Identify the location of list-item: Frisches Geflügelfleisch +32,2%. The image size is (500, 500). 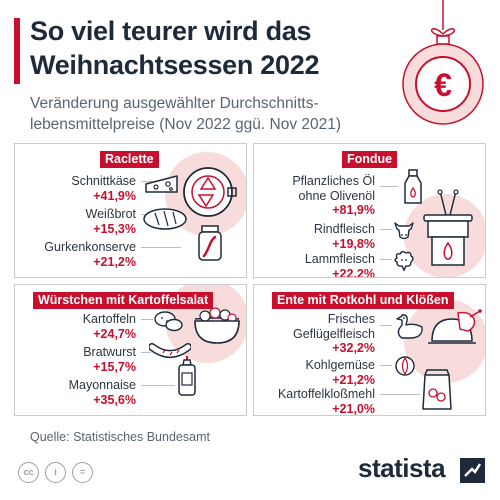
(334, 334).